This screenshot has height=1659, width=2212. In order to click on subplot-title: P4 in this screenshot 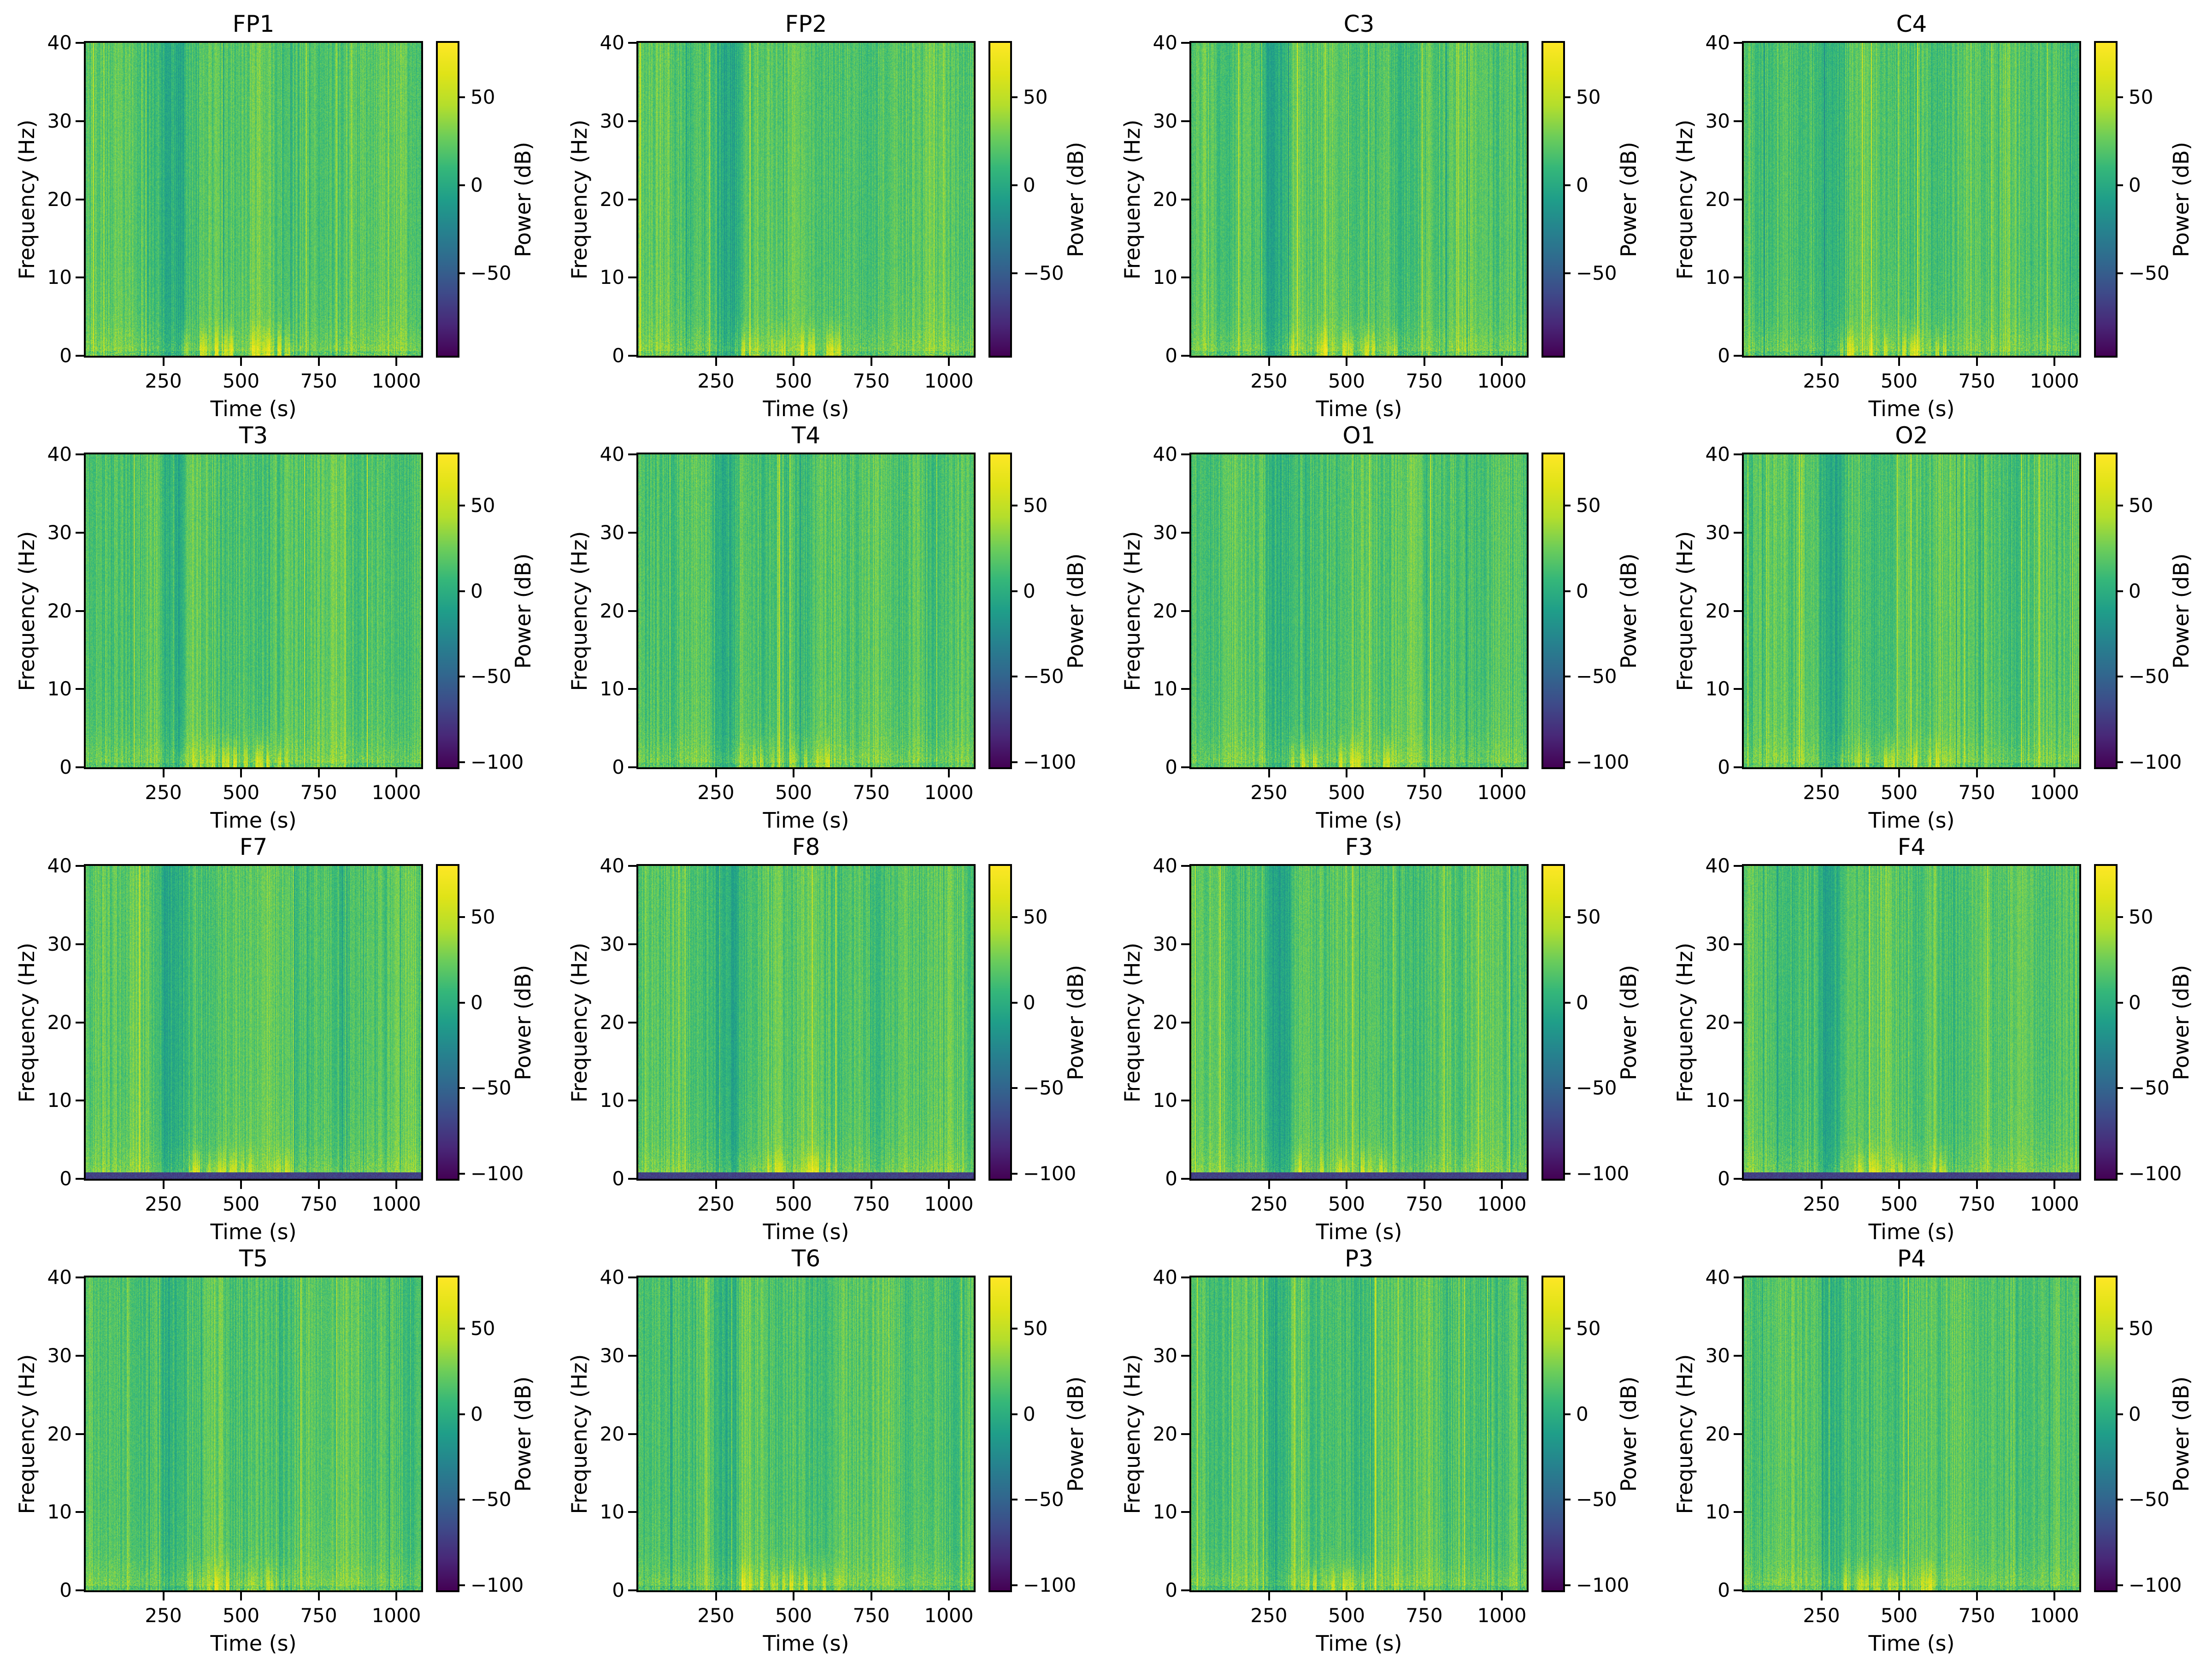, I will do `click(1911, 1258)`.